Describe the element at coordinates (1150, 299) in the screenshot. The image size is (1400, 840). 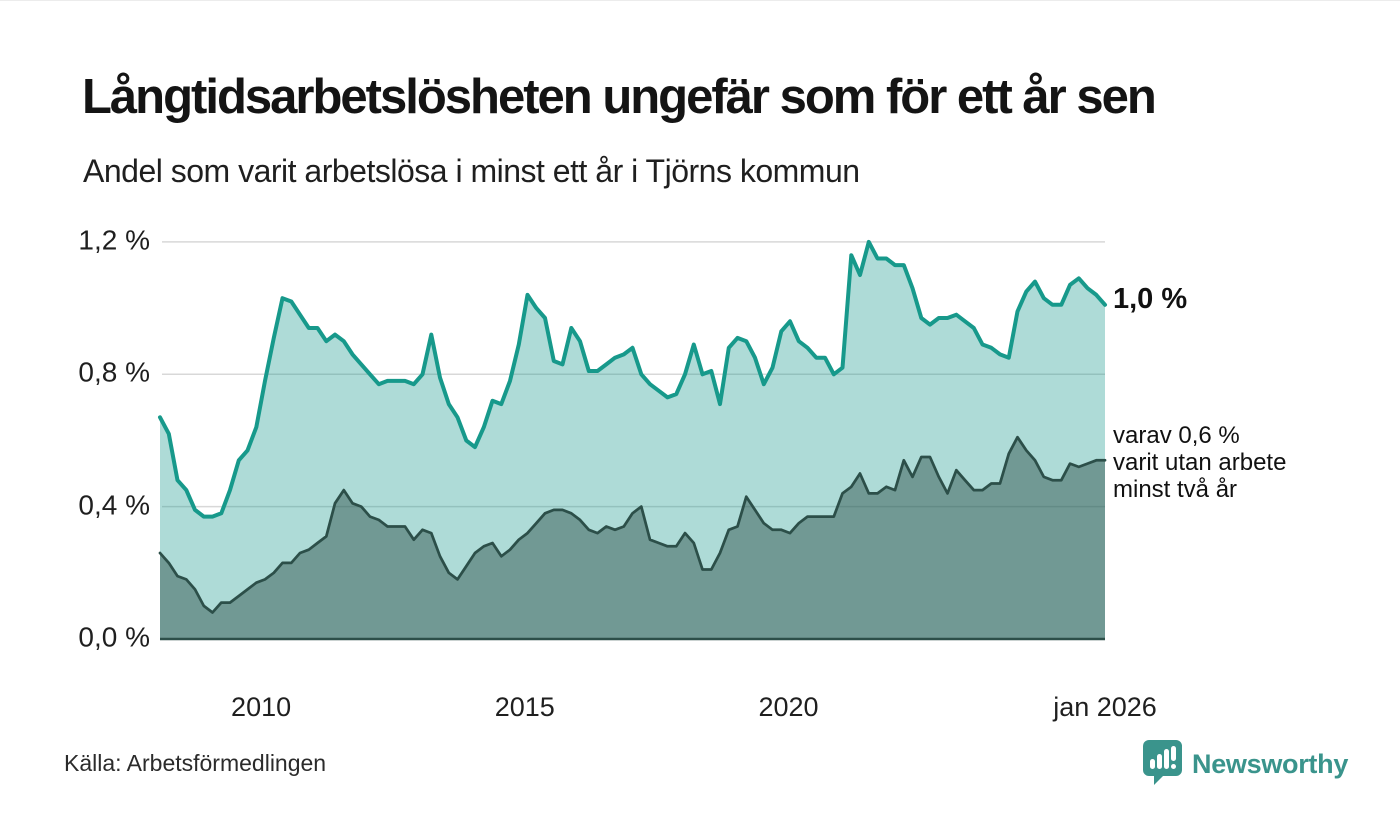
I see `series1-end-value-label: 1,0 %` at that location.